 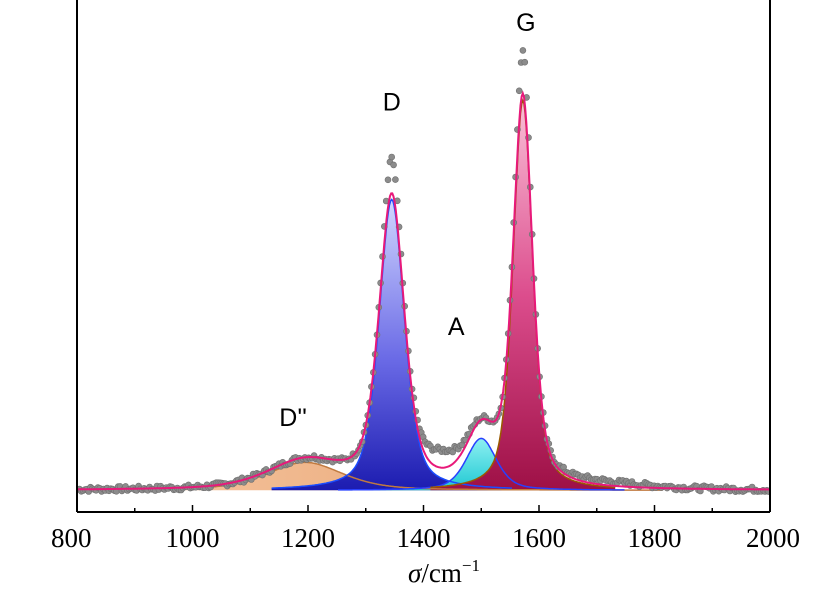 I want to click on peak-g-fill, so click(x=523, y=295).